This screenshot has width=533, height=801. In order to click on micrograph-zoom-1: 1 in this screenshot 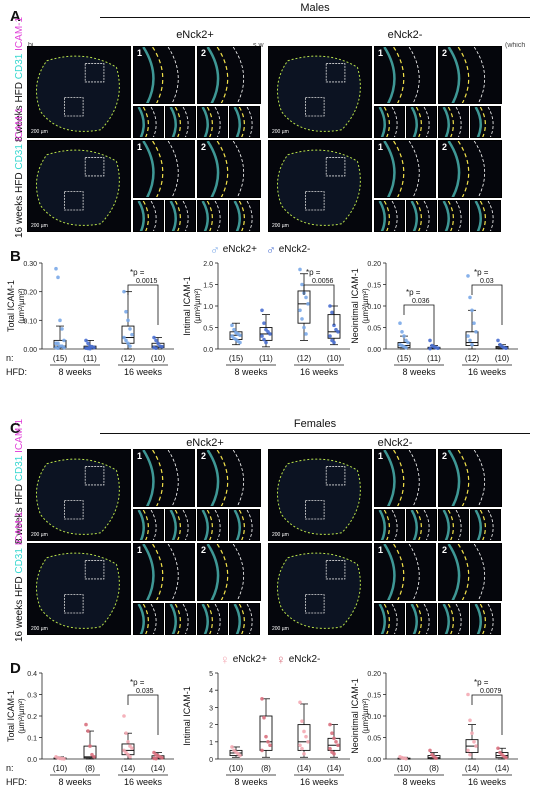, I will do `click(164, 572)`.